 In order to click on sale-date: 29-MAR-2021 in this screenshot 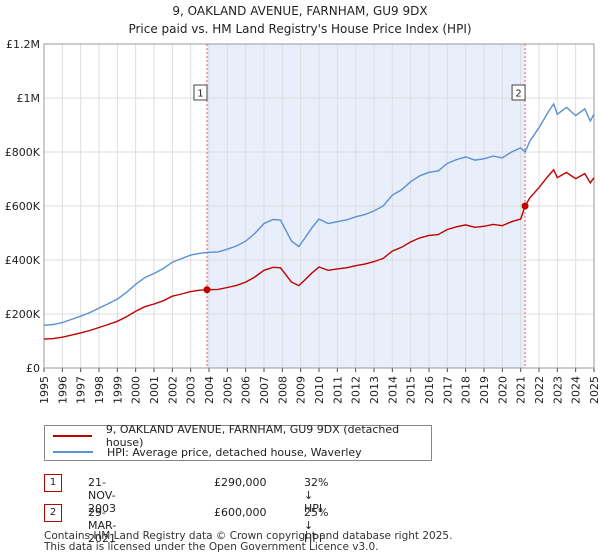, I will do `click(102, 525)`.